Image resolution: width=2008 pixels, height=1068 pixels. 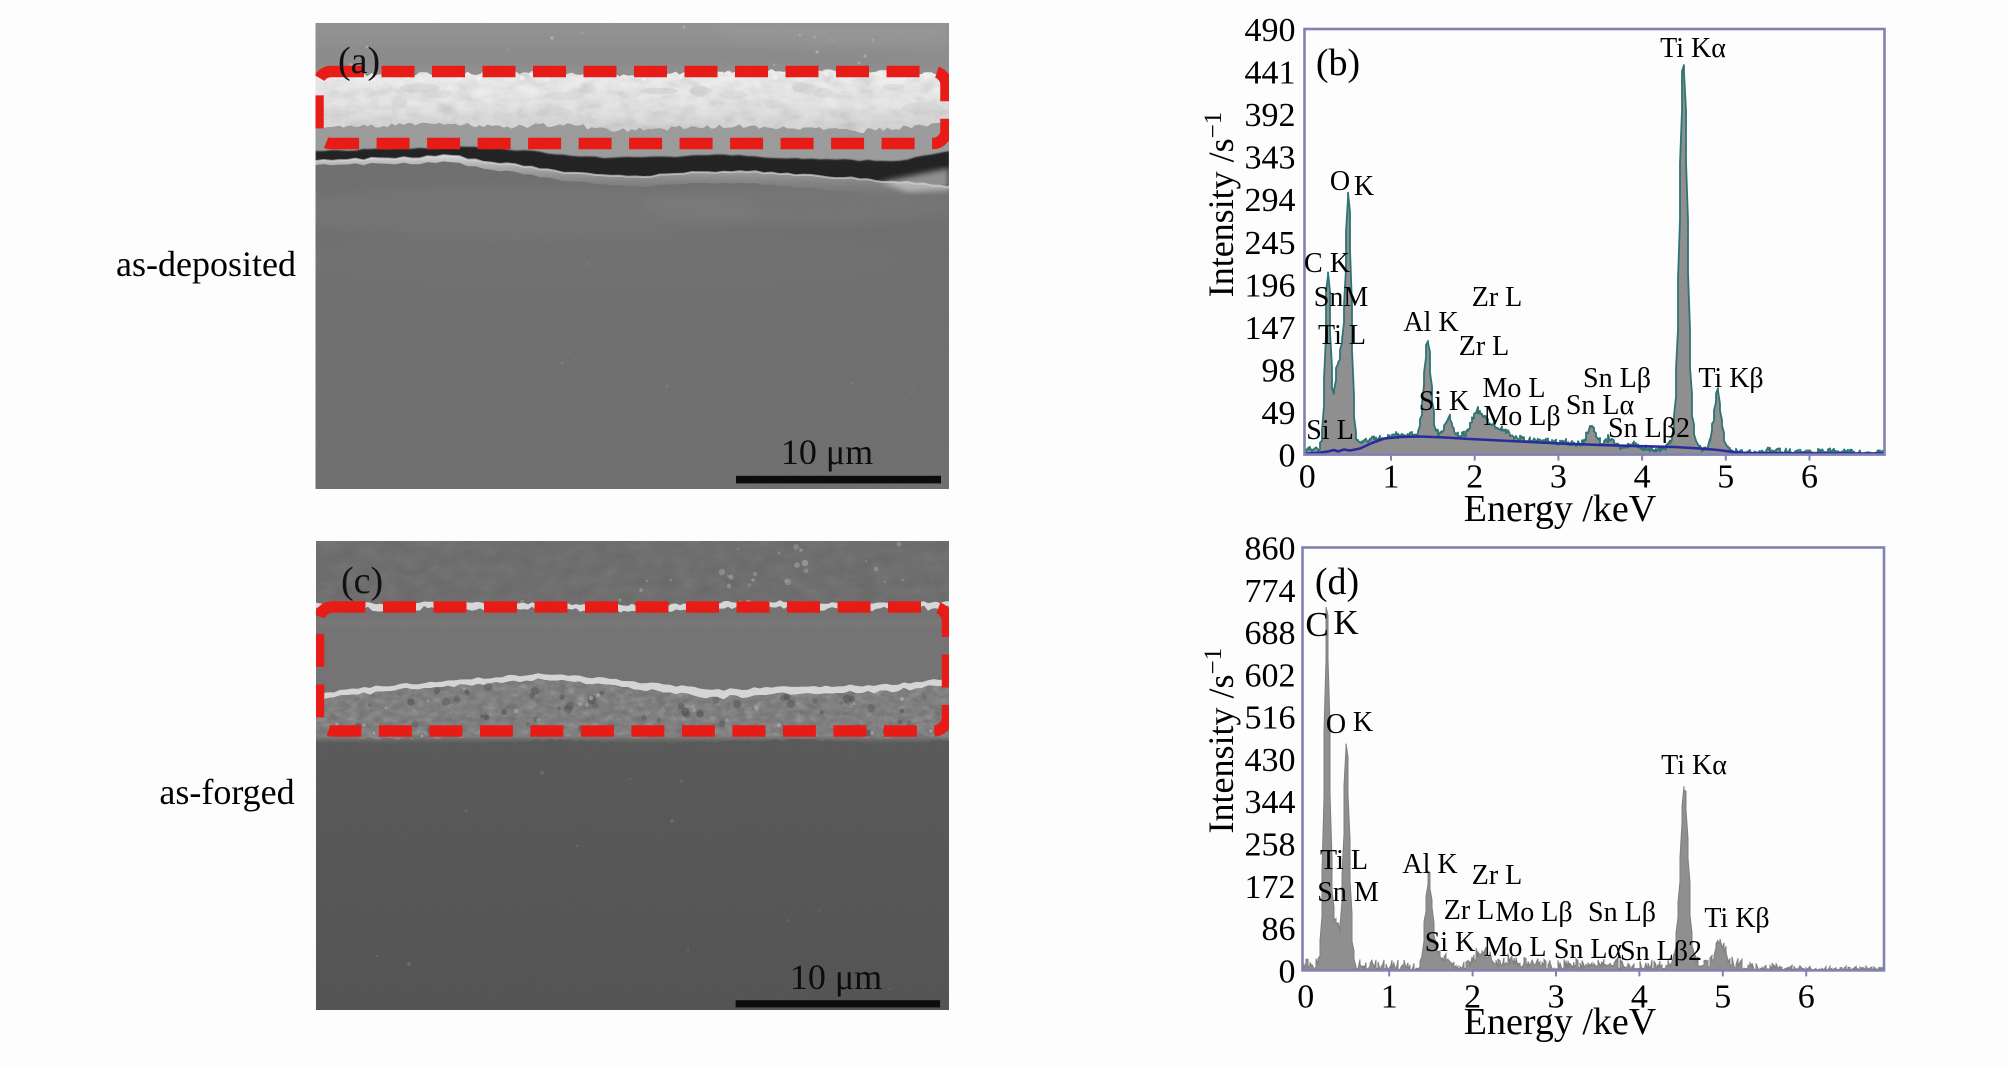 I want to click on svg-text: 98, so click(x=1279, y=371).